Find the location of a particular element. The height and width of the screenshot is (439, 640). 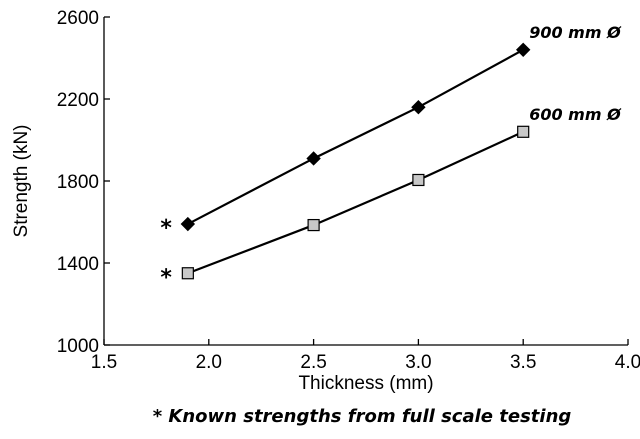

y-tick-label: 1000 is located at coordinates (78, 346).